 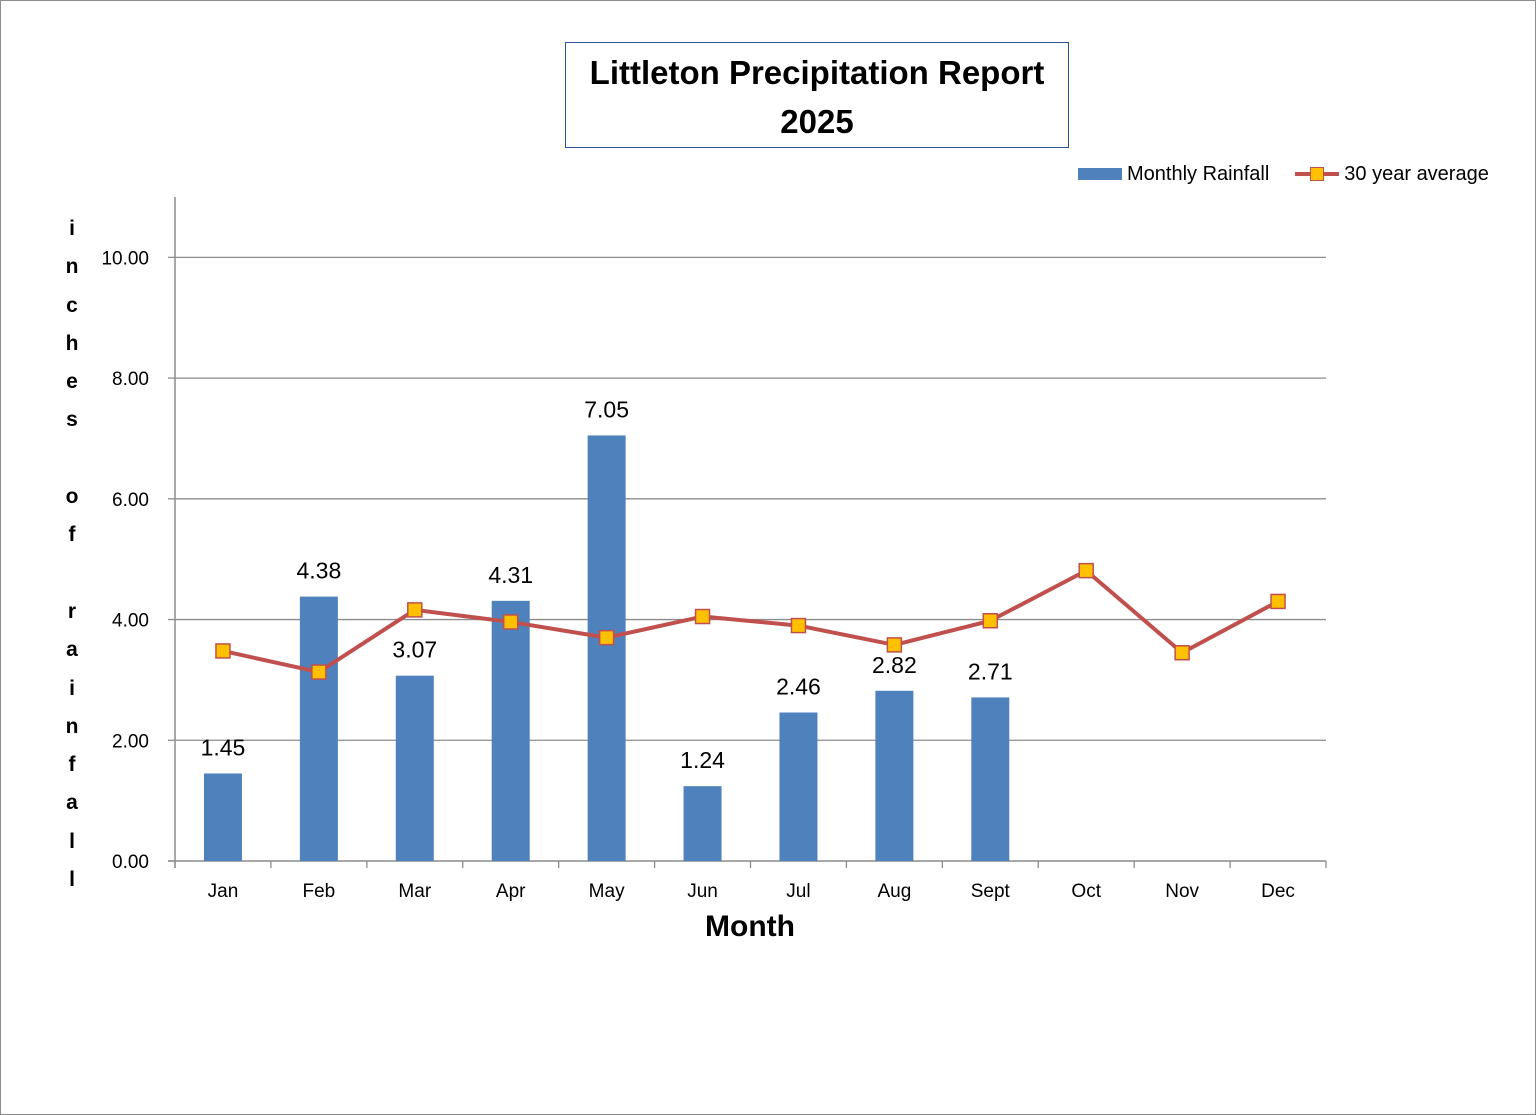 I want to click on x-tick-label: Jan, so click(x=223, y=891).